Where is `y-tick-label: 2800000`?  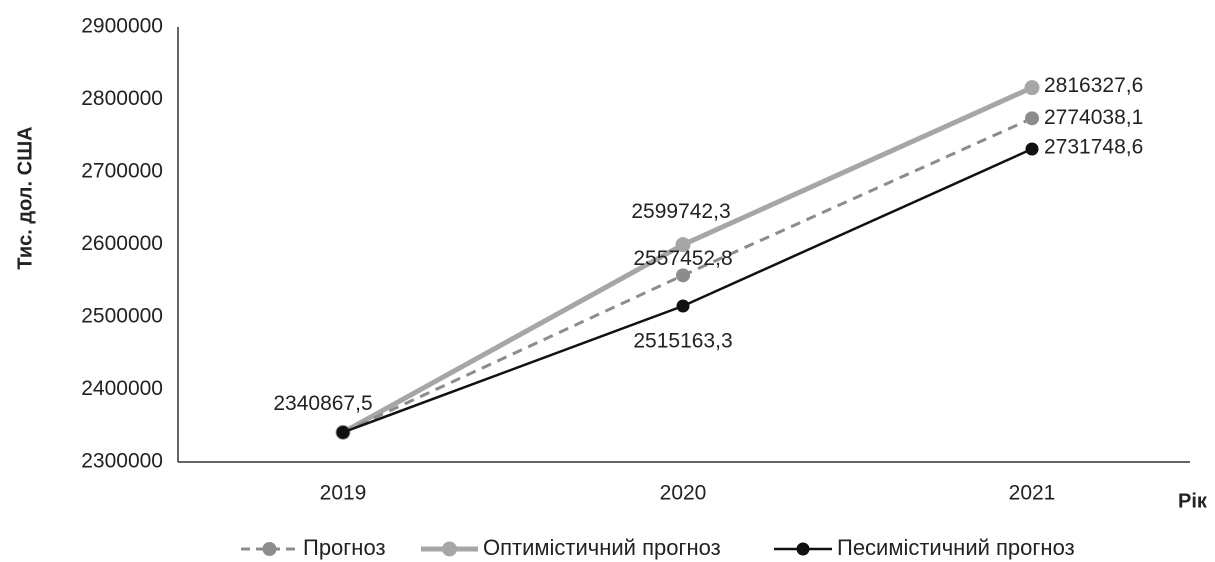
y-tick-label: 2800000 is located at coordinates (122, 98).